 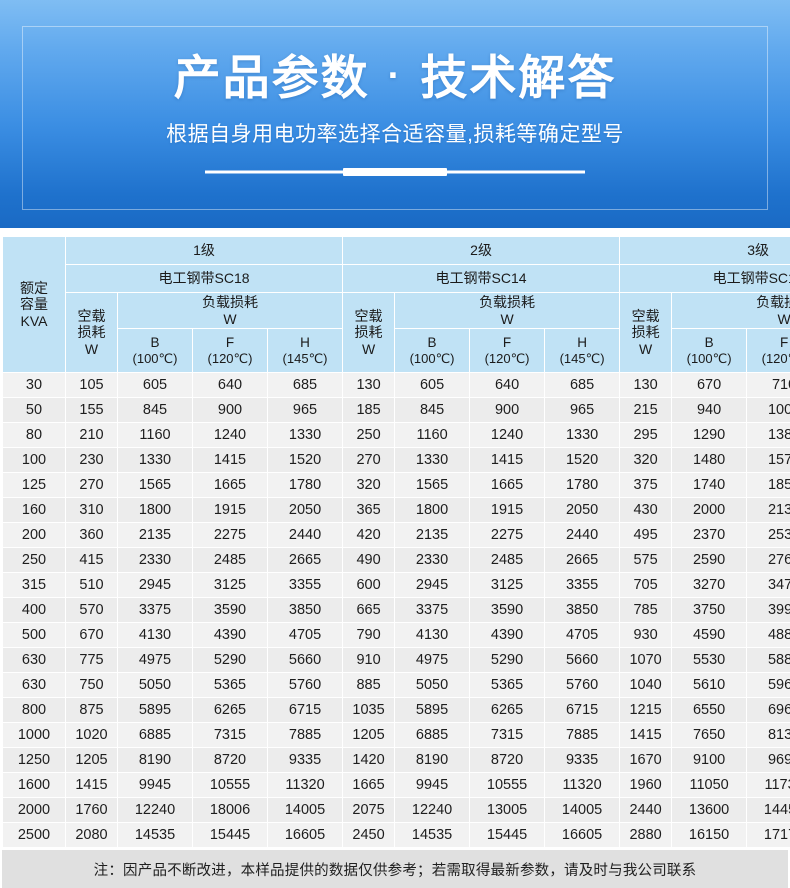 What do you see at coordinates (369, 560) in the screenshot?
I see `cell-g2-noload: 490` at bounding box center [369, 560].